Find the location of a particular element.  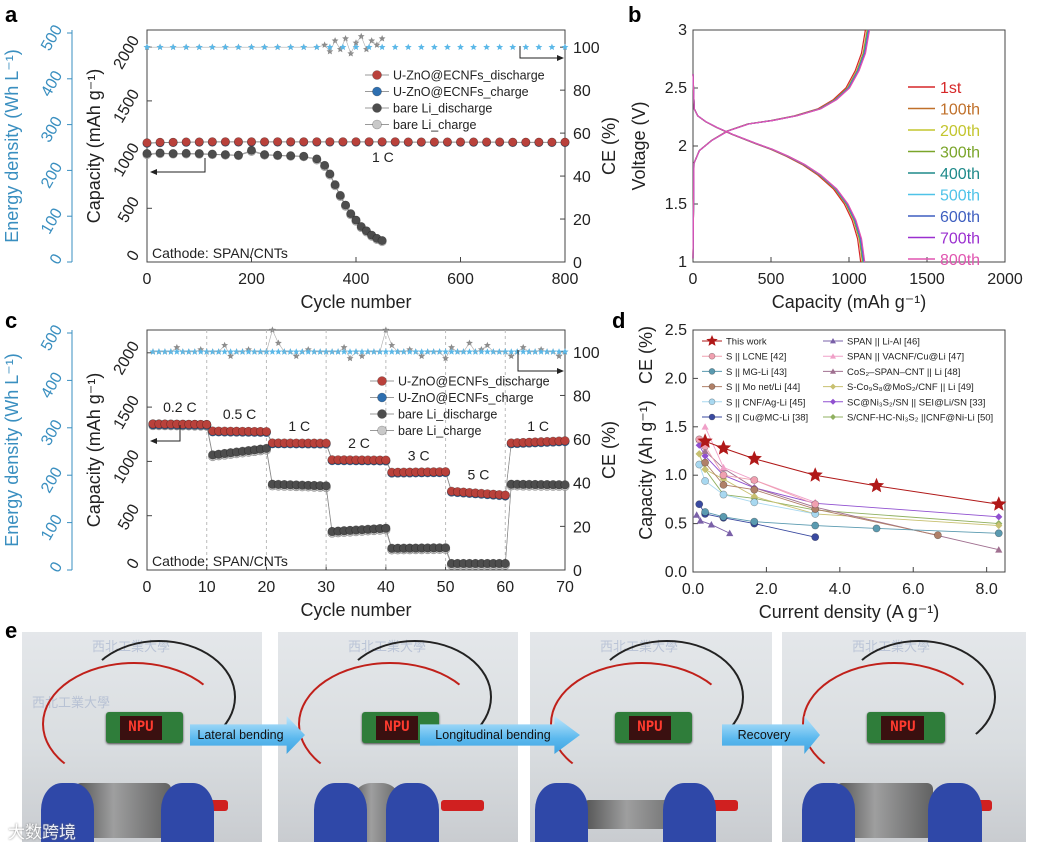

y-tick-label: 1 is located at coordinates (682, 262).